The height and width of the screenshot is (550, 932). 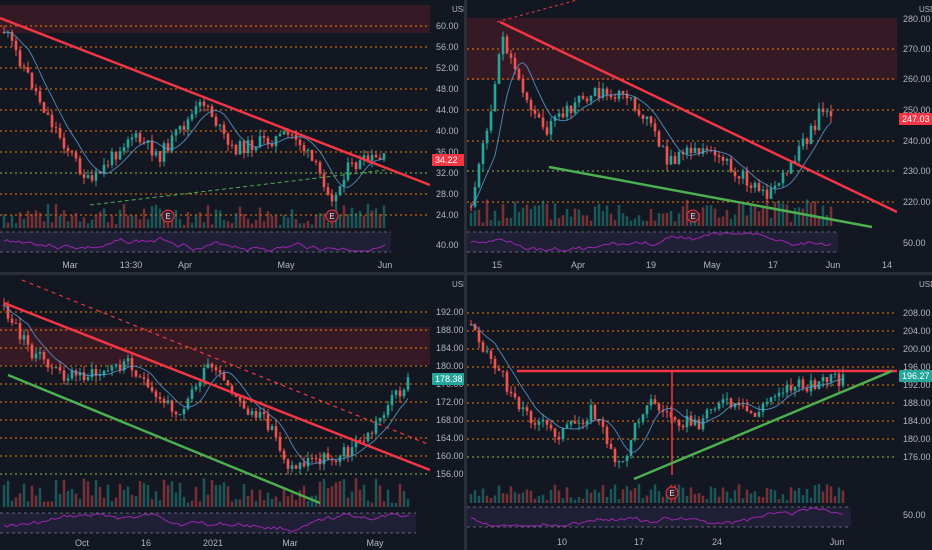 What do you see at coordinates (70, 265) in the screenshot?
I see `time-tick-label: Mar` at bounding box center [70, 265].